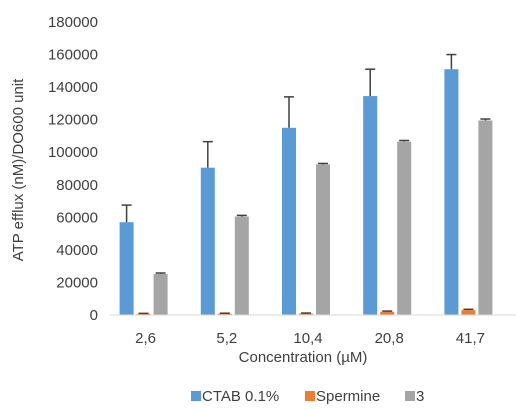 The height and width of the screenshot is (410, 516). What do you see at coordinates (73, 55) in the screenshot?
I see `y-tick-label: 160000` at bounding box center [73, 55].